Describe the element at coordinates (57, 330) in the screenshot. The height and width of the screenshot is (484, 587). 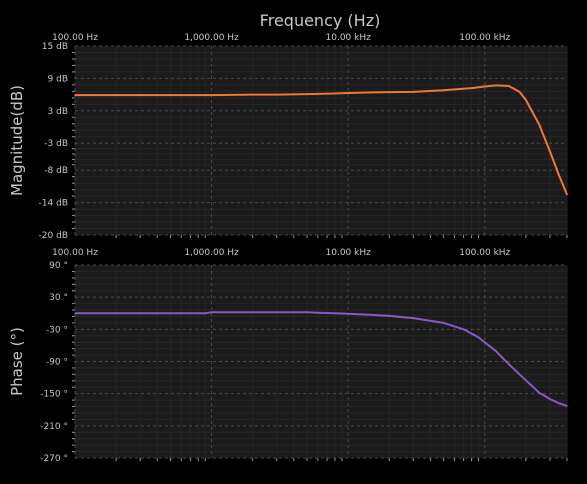
I see `y-tick-label: -30 °` at that location.